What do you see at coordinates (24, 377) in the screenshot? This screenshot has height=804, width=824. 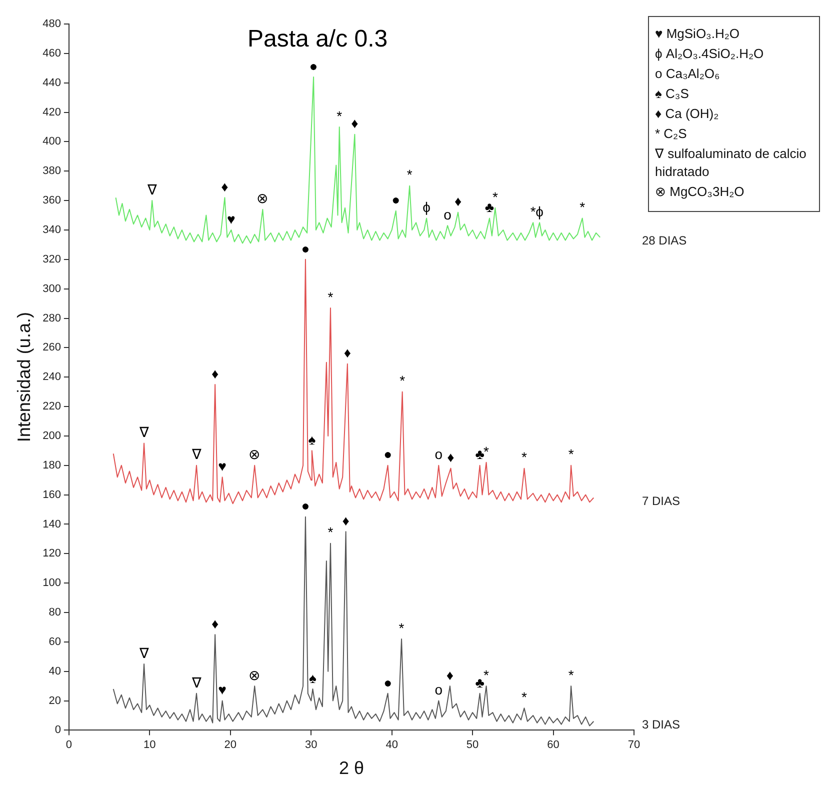 I see `y-axis-title: Intensidad (u.a.)` at bounding box center [24, 377].